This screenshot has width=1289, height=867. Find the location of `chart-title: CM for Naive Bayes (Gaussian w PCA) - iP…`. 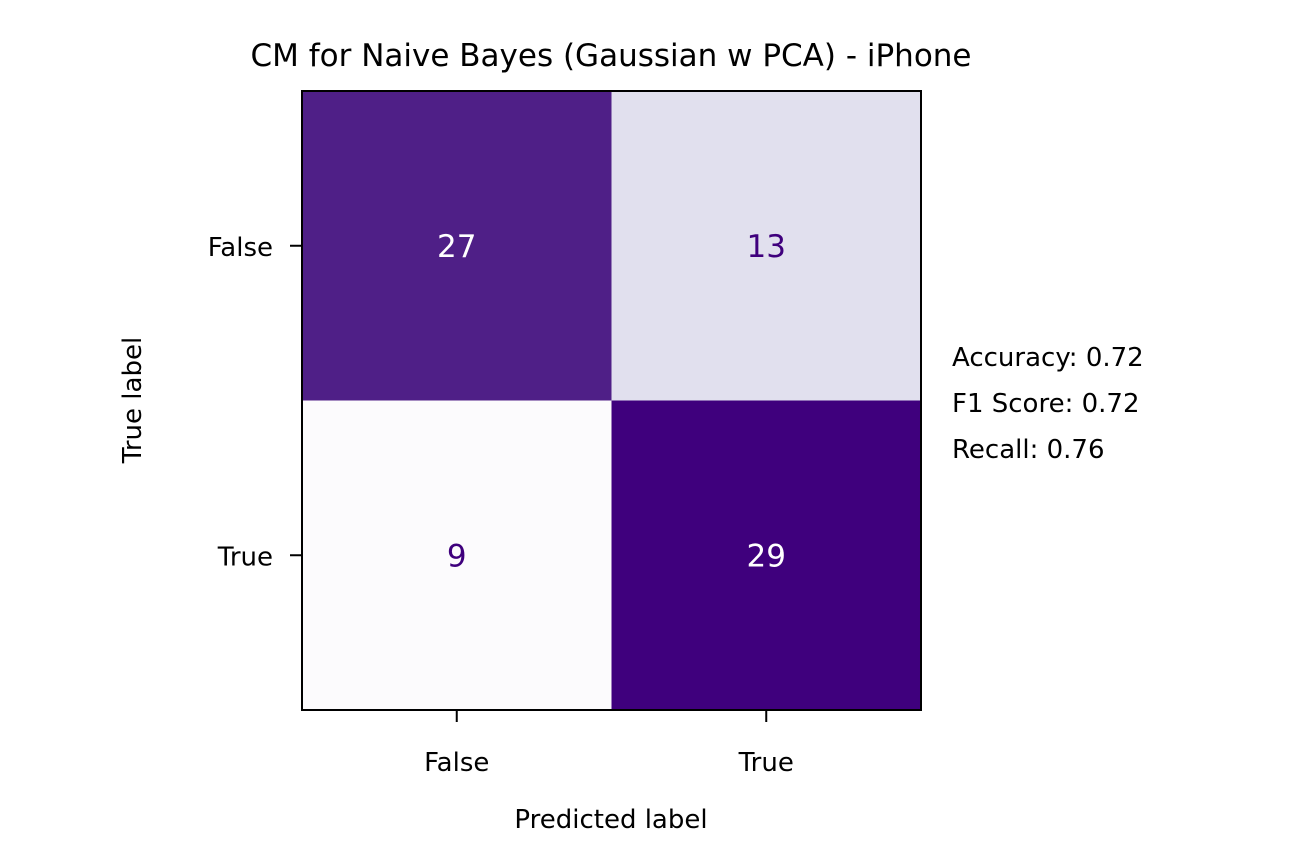

chart-title: CM for Naive Bayes (Gaussian w PCA) - iP… is located at coordinates (610, 56).